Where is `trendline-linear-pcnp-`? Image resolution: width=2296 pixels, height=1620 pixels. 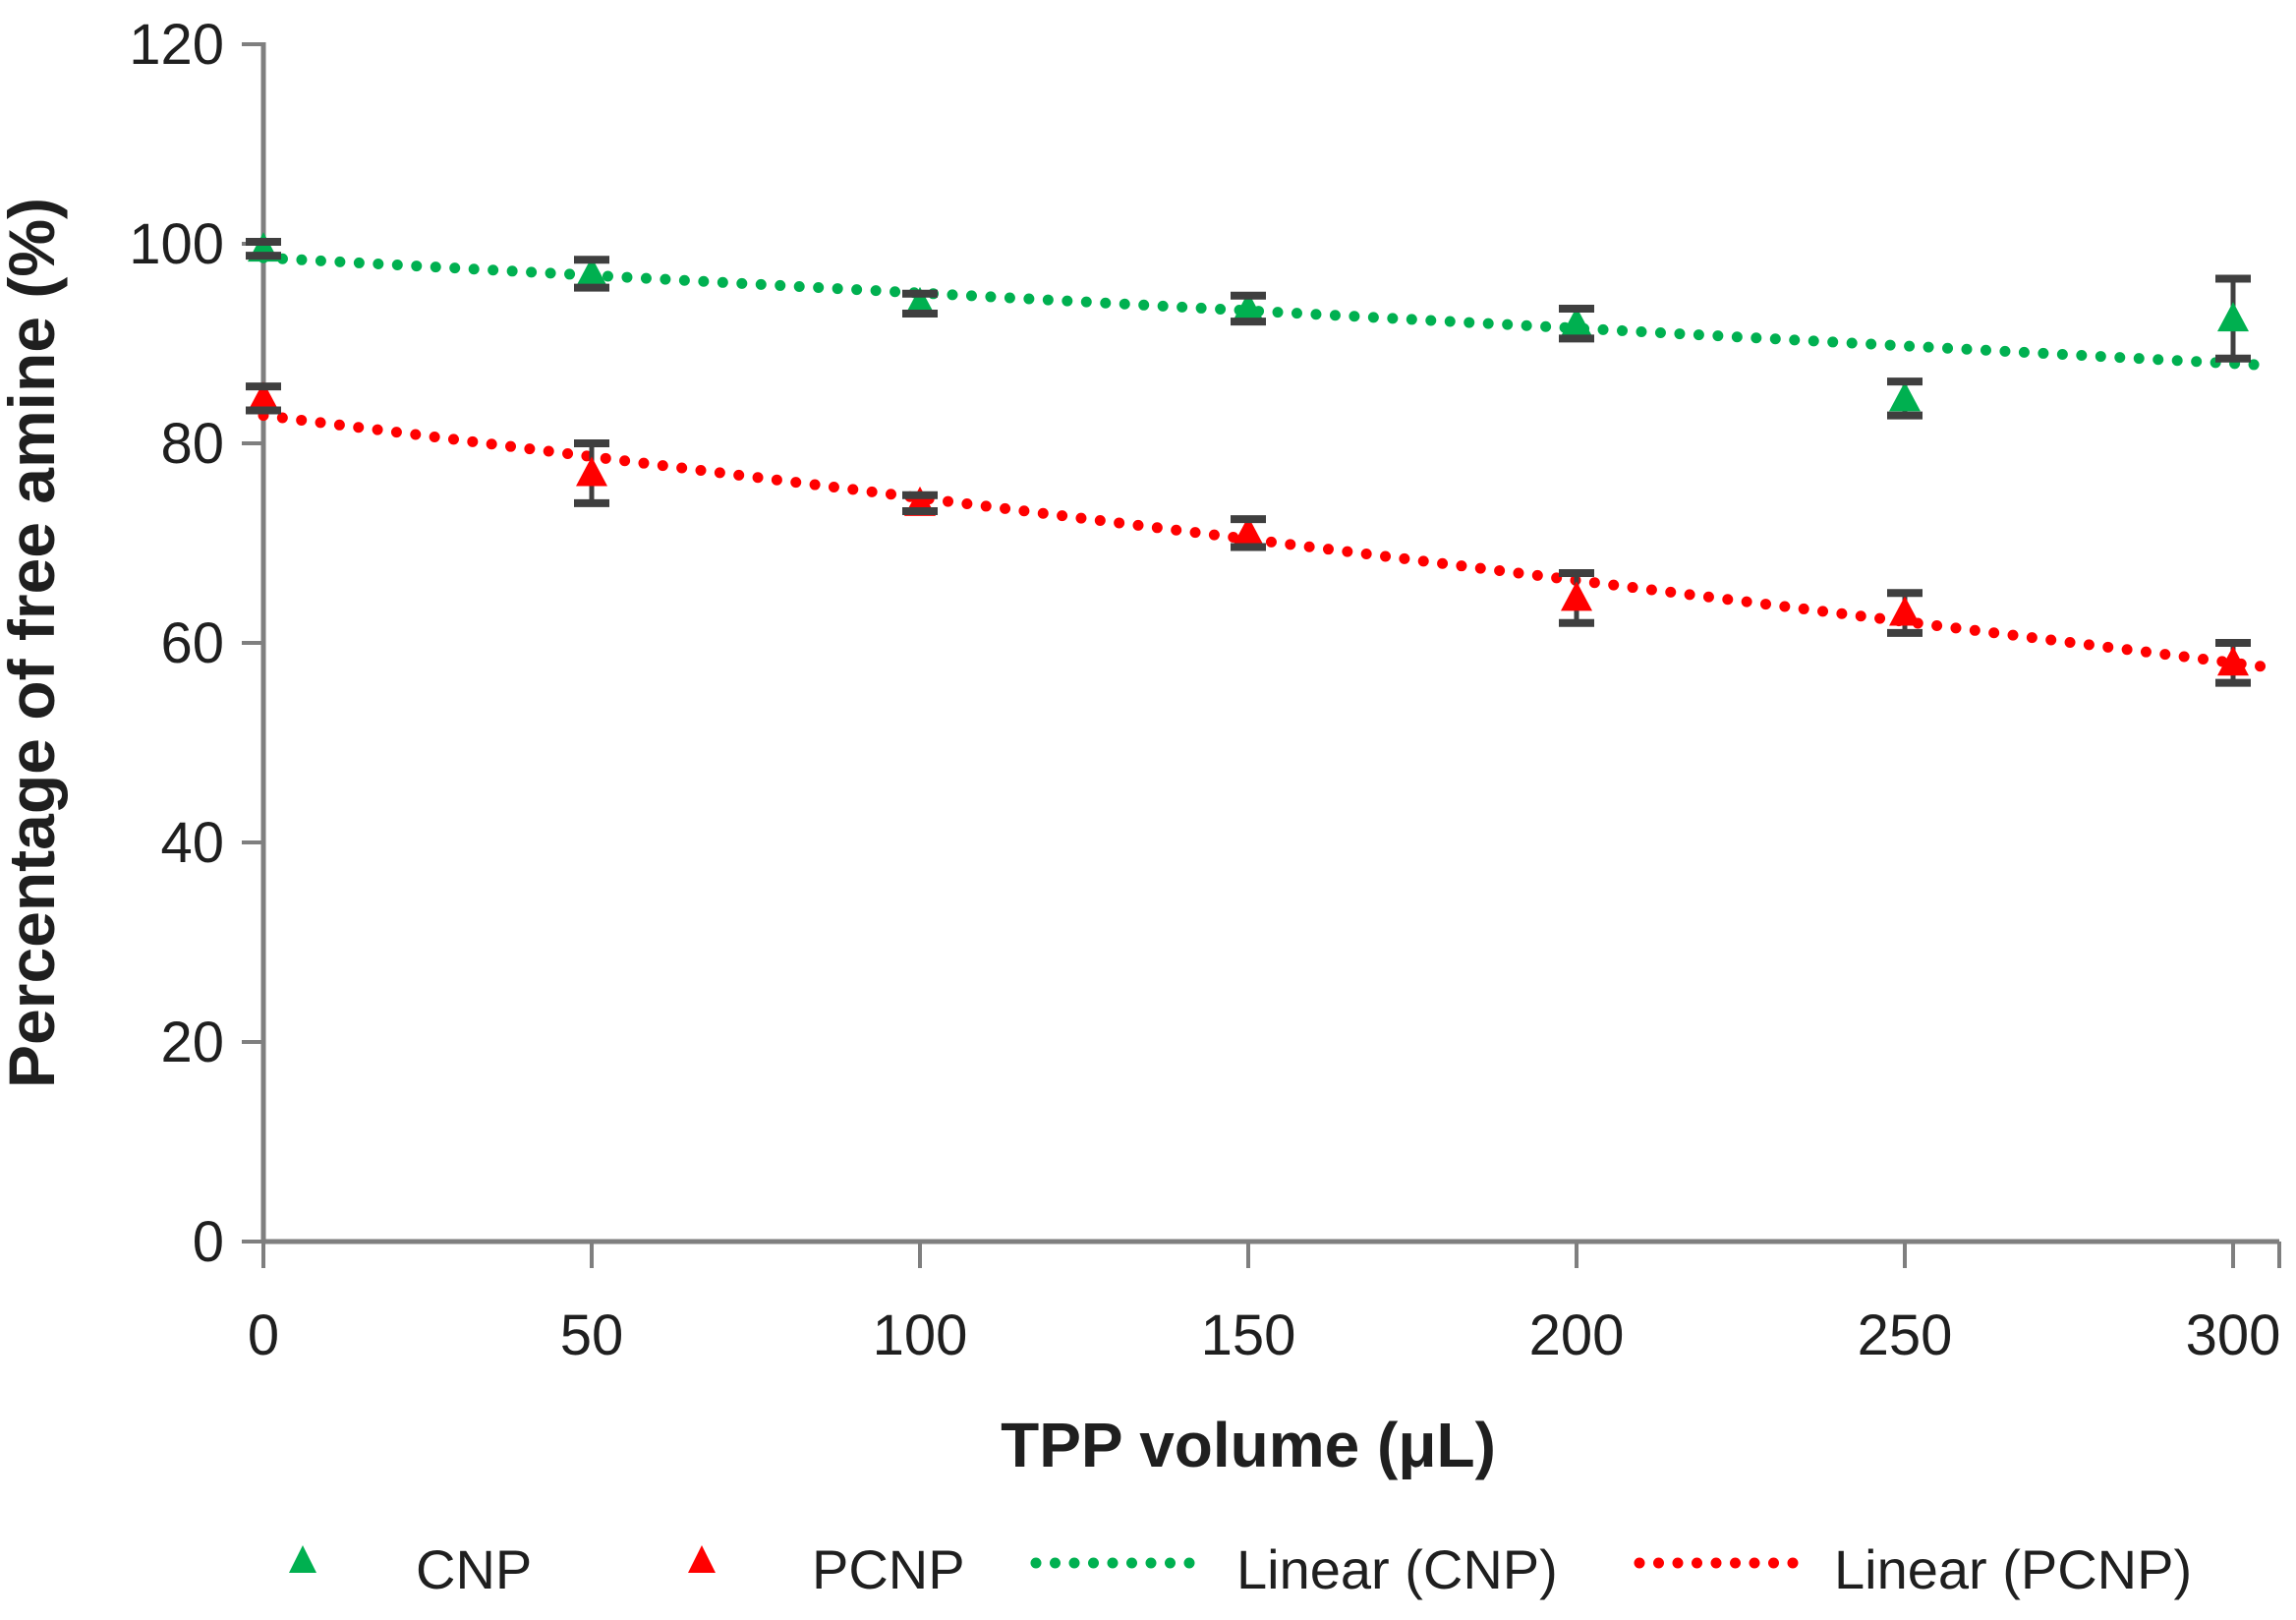
trendline-linear-pcnp- is located at coordinates (1268, 541).